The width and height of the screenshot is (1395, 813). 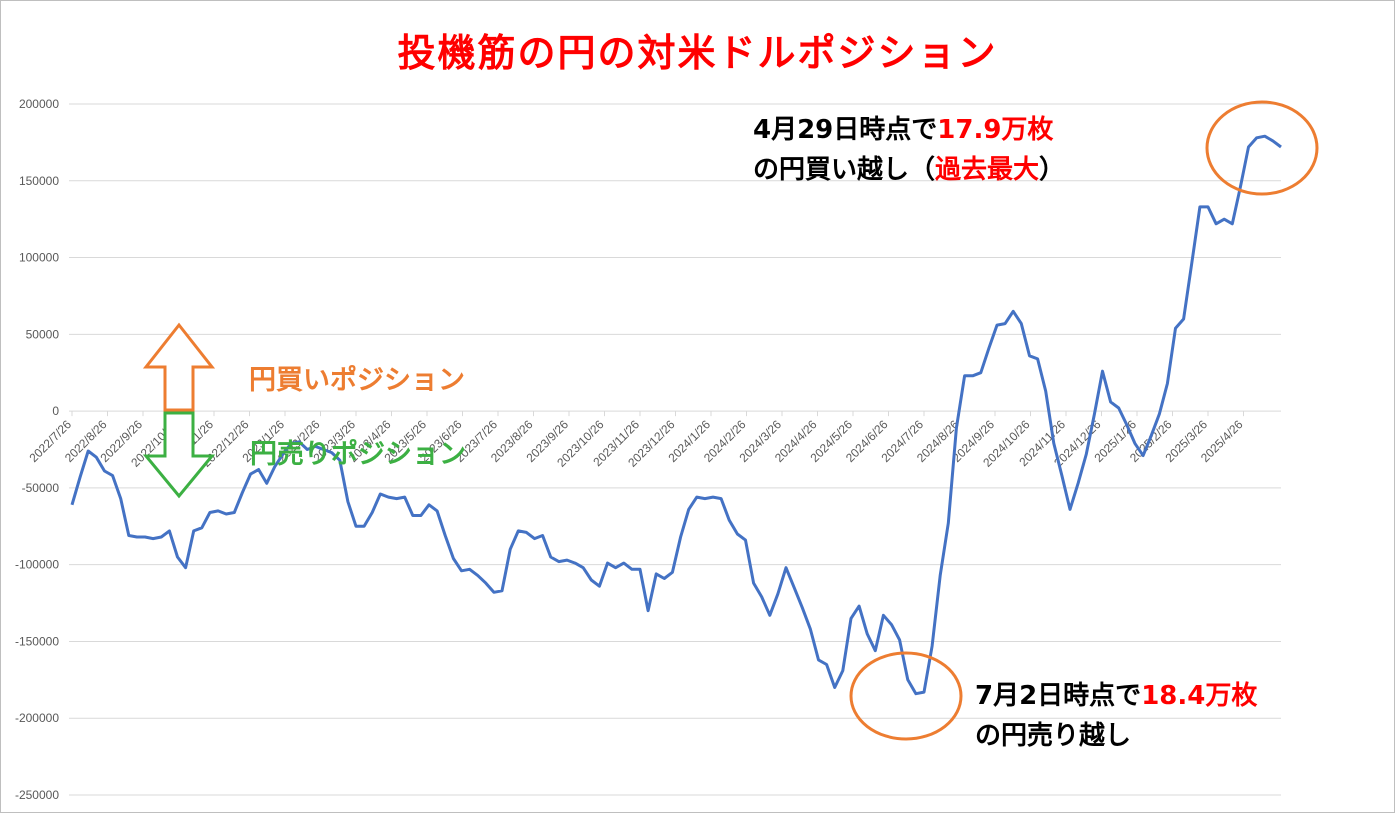 I want to click on trough-note-text2: の円売り越し, so click(x=1053, y=736).